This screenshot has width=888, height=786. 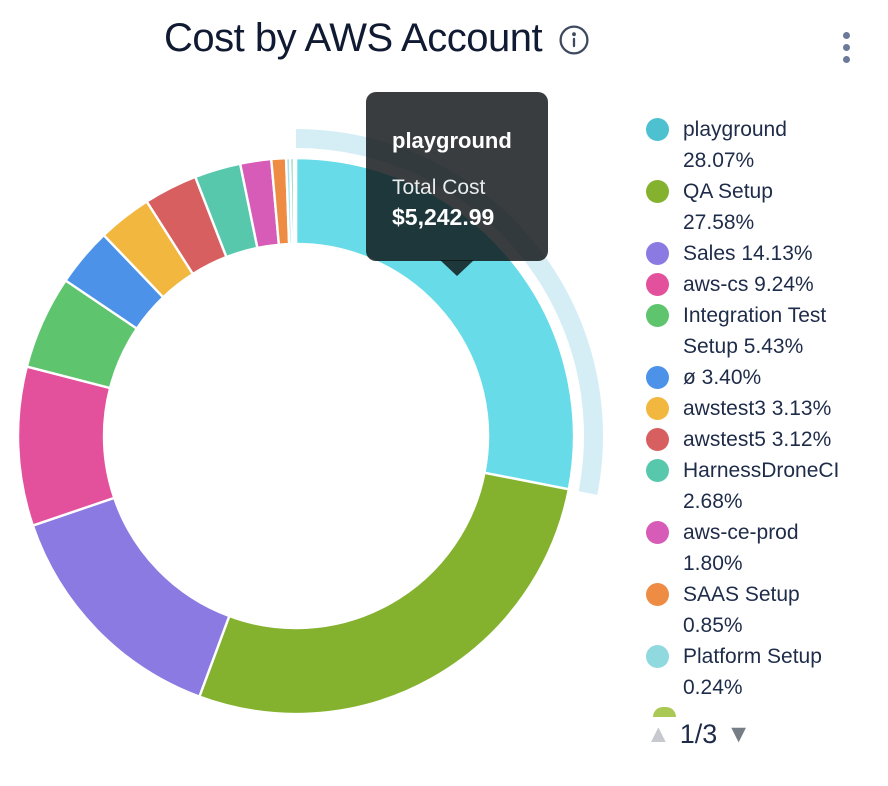 What do you see at coordinates (728, 207) in the screenshot?
I see `legend-label: QA Setup 27.58%` at bounding box center [728, 207].